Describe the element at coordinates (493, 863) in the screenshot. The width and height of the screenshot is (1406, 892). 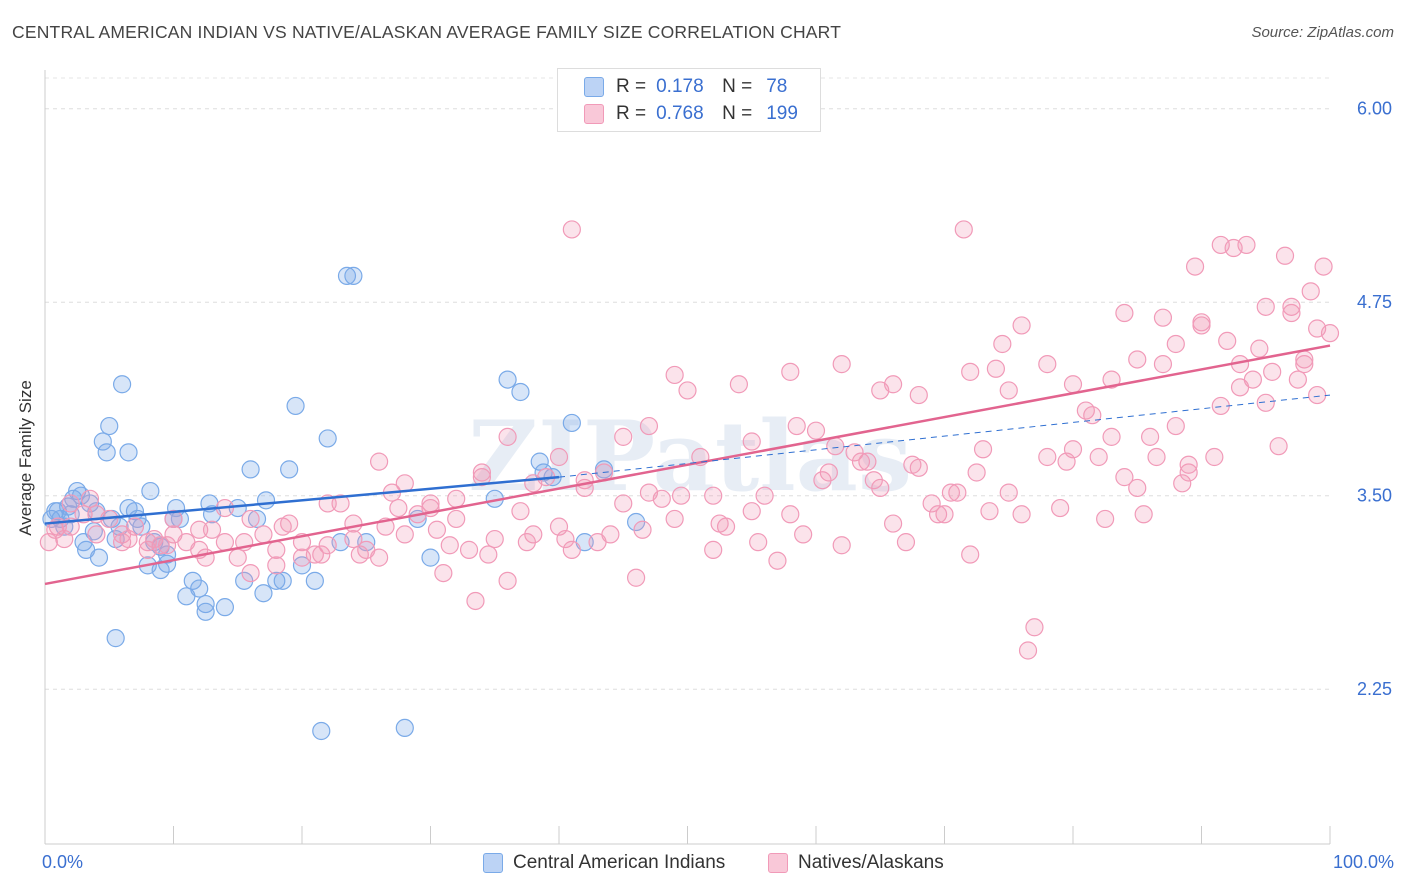
I see `blue-swatch` at that location.